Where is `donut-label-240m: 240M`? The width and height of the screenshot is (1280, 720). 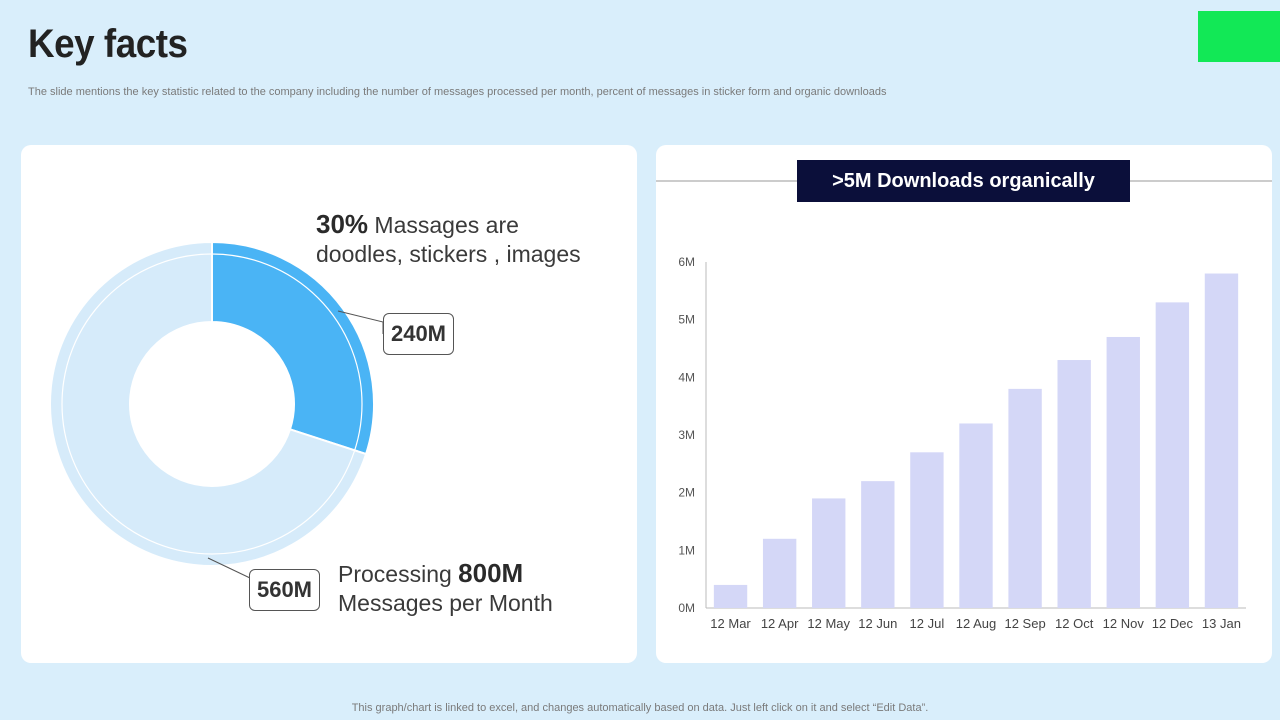
donut-label-240m: 240M is located at coordinates (418, 334).